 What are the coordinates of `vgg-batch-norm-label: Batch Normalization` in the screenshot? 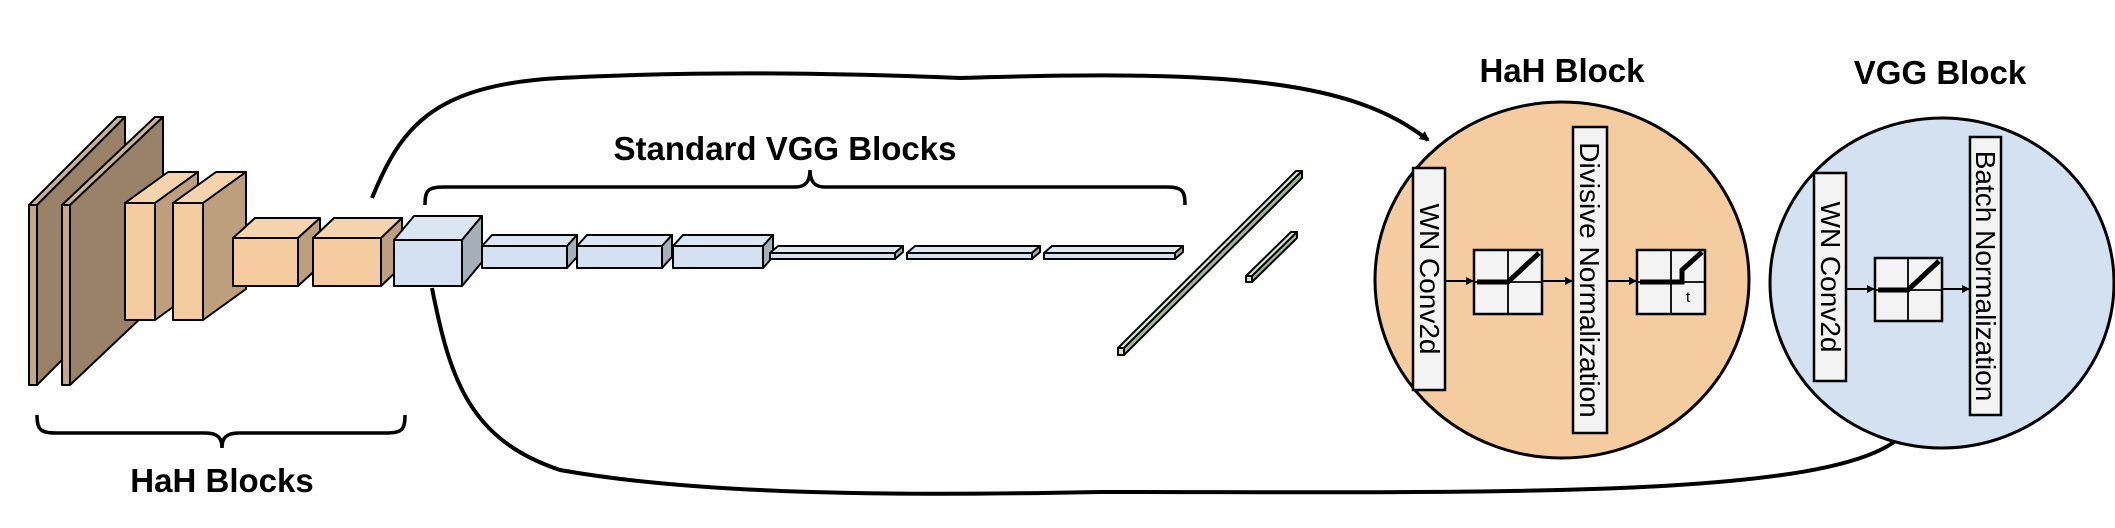 It's located at (1985, 276).